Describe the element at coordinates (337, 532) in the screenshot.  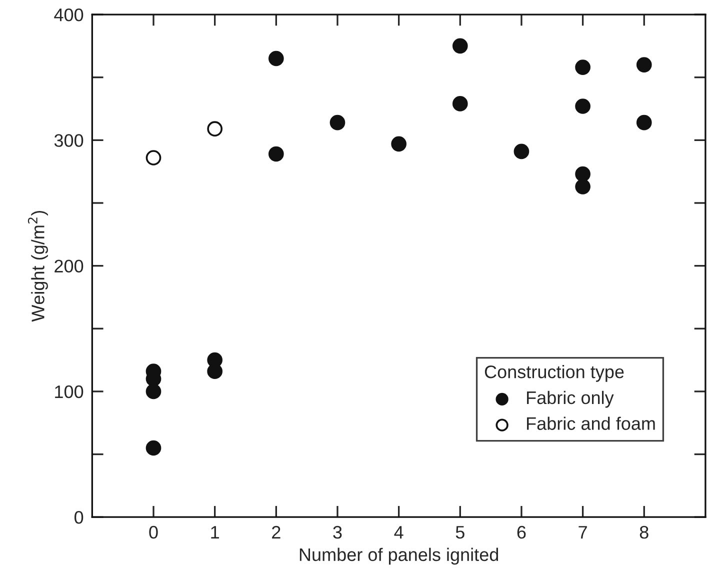
I see `x-tick-label: 3` at that location.